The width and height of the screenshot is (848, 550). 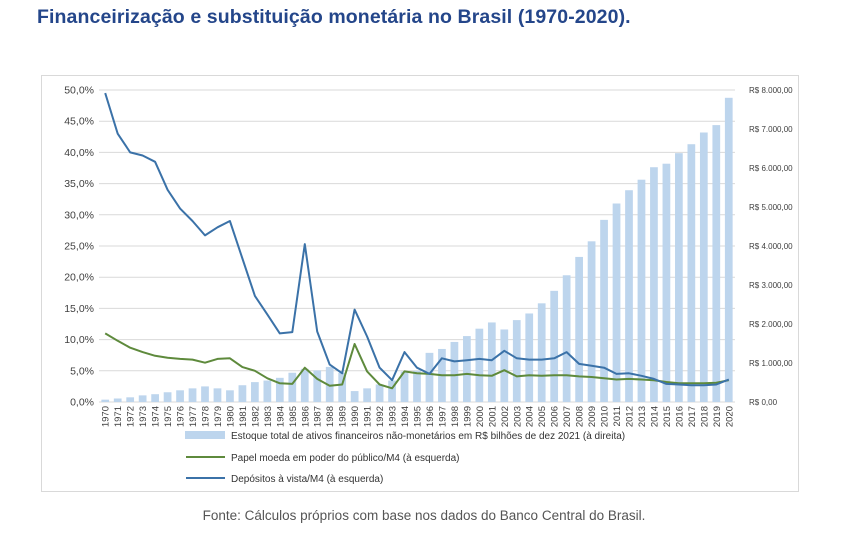 I want to click on y-left-tick-label: 10,0%, so click(x=79, y=340).